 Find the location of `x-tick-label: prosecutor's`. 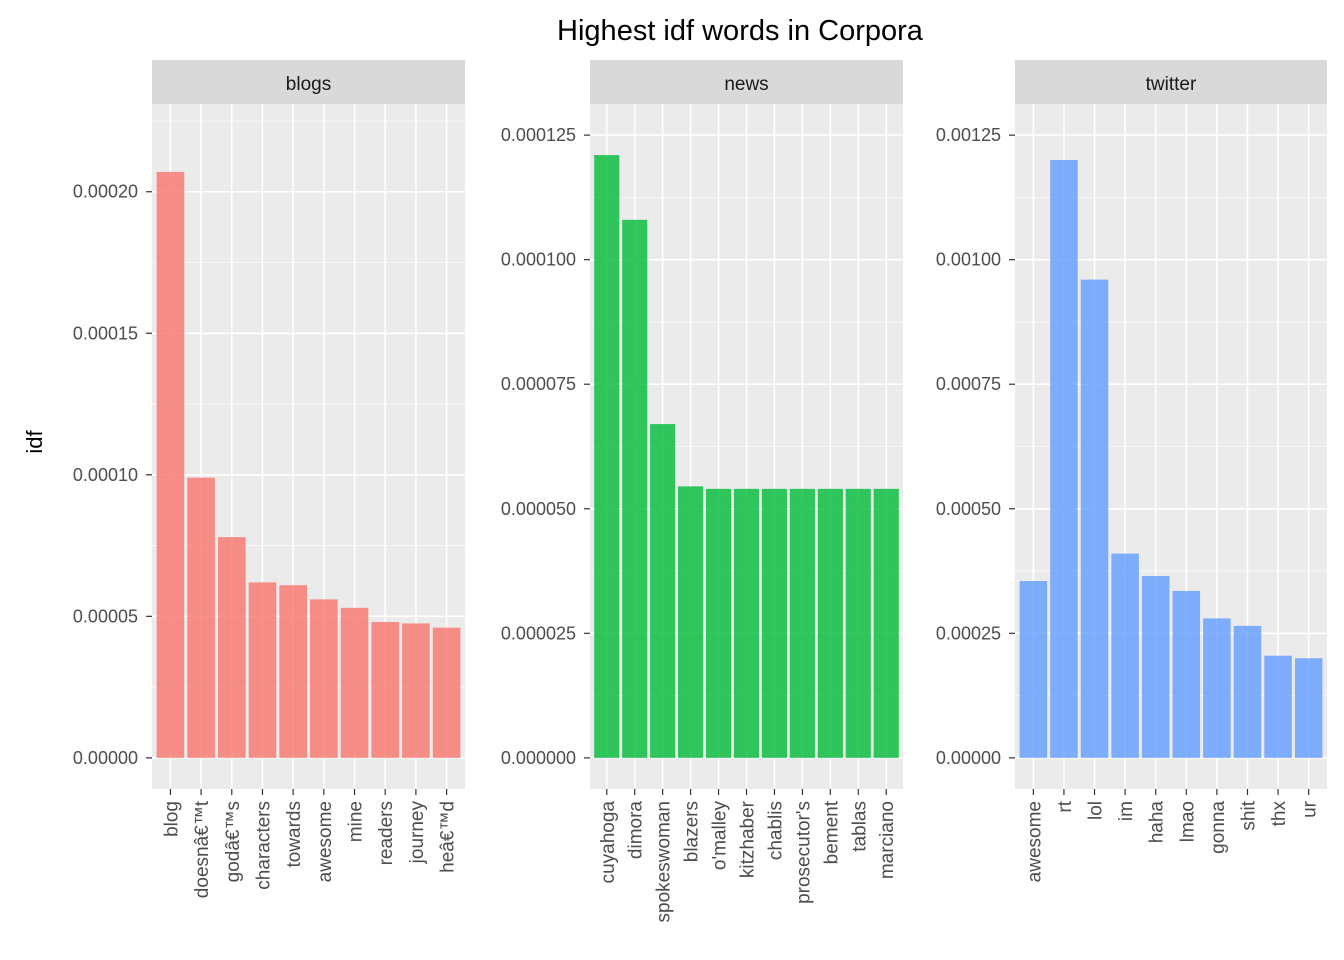

x-tick-label: prosecutor's is located at coordinates (803, 852).